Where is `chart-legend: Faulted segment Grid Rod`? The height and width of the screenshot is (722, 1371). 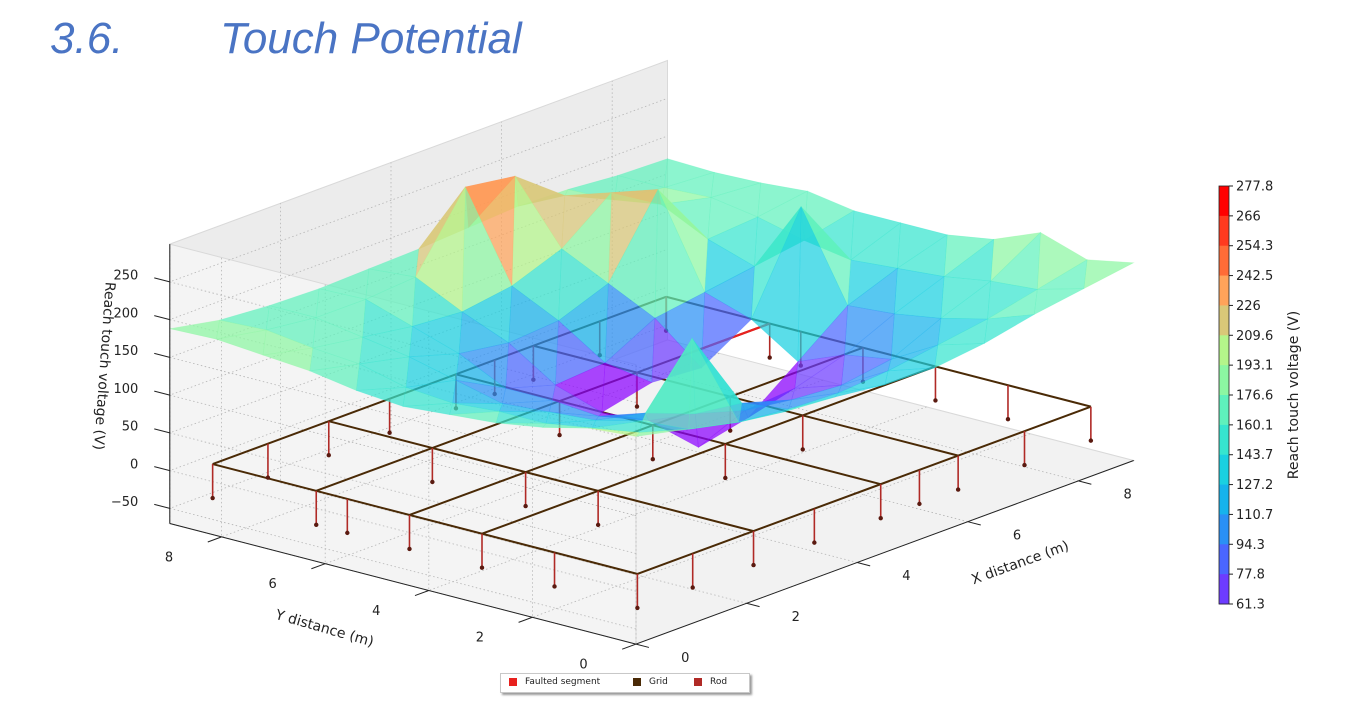 chart-legend: Faulted segment Grid Rod is located at coordinates (625, 683).